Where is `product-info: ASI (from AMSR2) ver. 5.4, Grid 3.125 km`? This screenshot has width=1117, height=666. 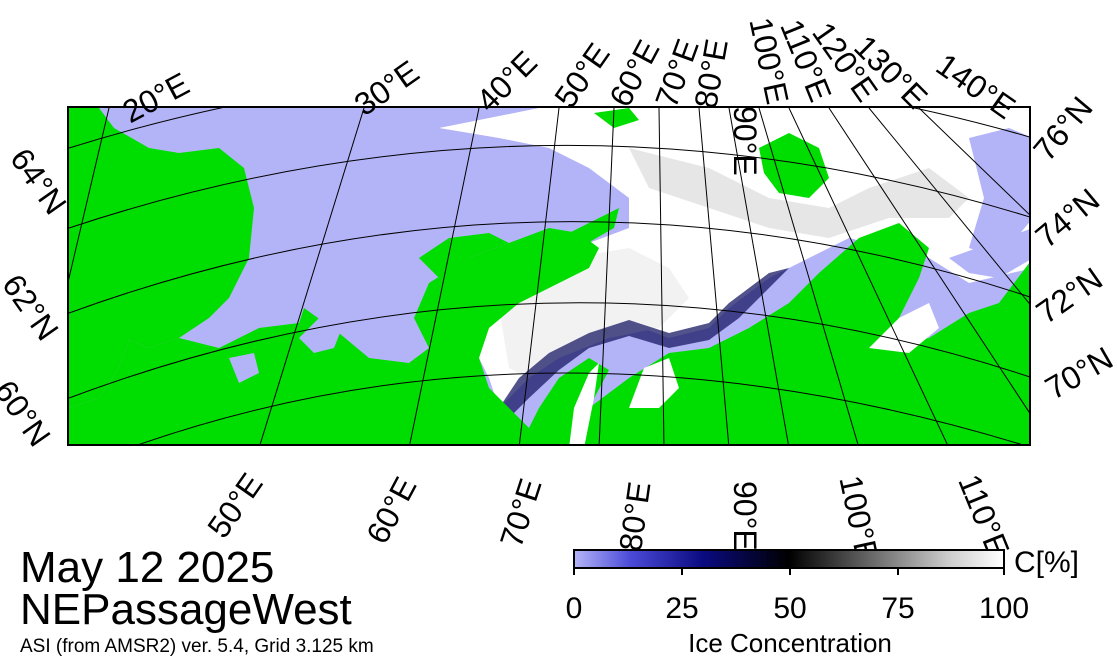 product-info: ASI (from AMSR2) ver. 5.4, Grid 3.125 km is located at coordinates (197, 646).